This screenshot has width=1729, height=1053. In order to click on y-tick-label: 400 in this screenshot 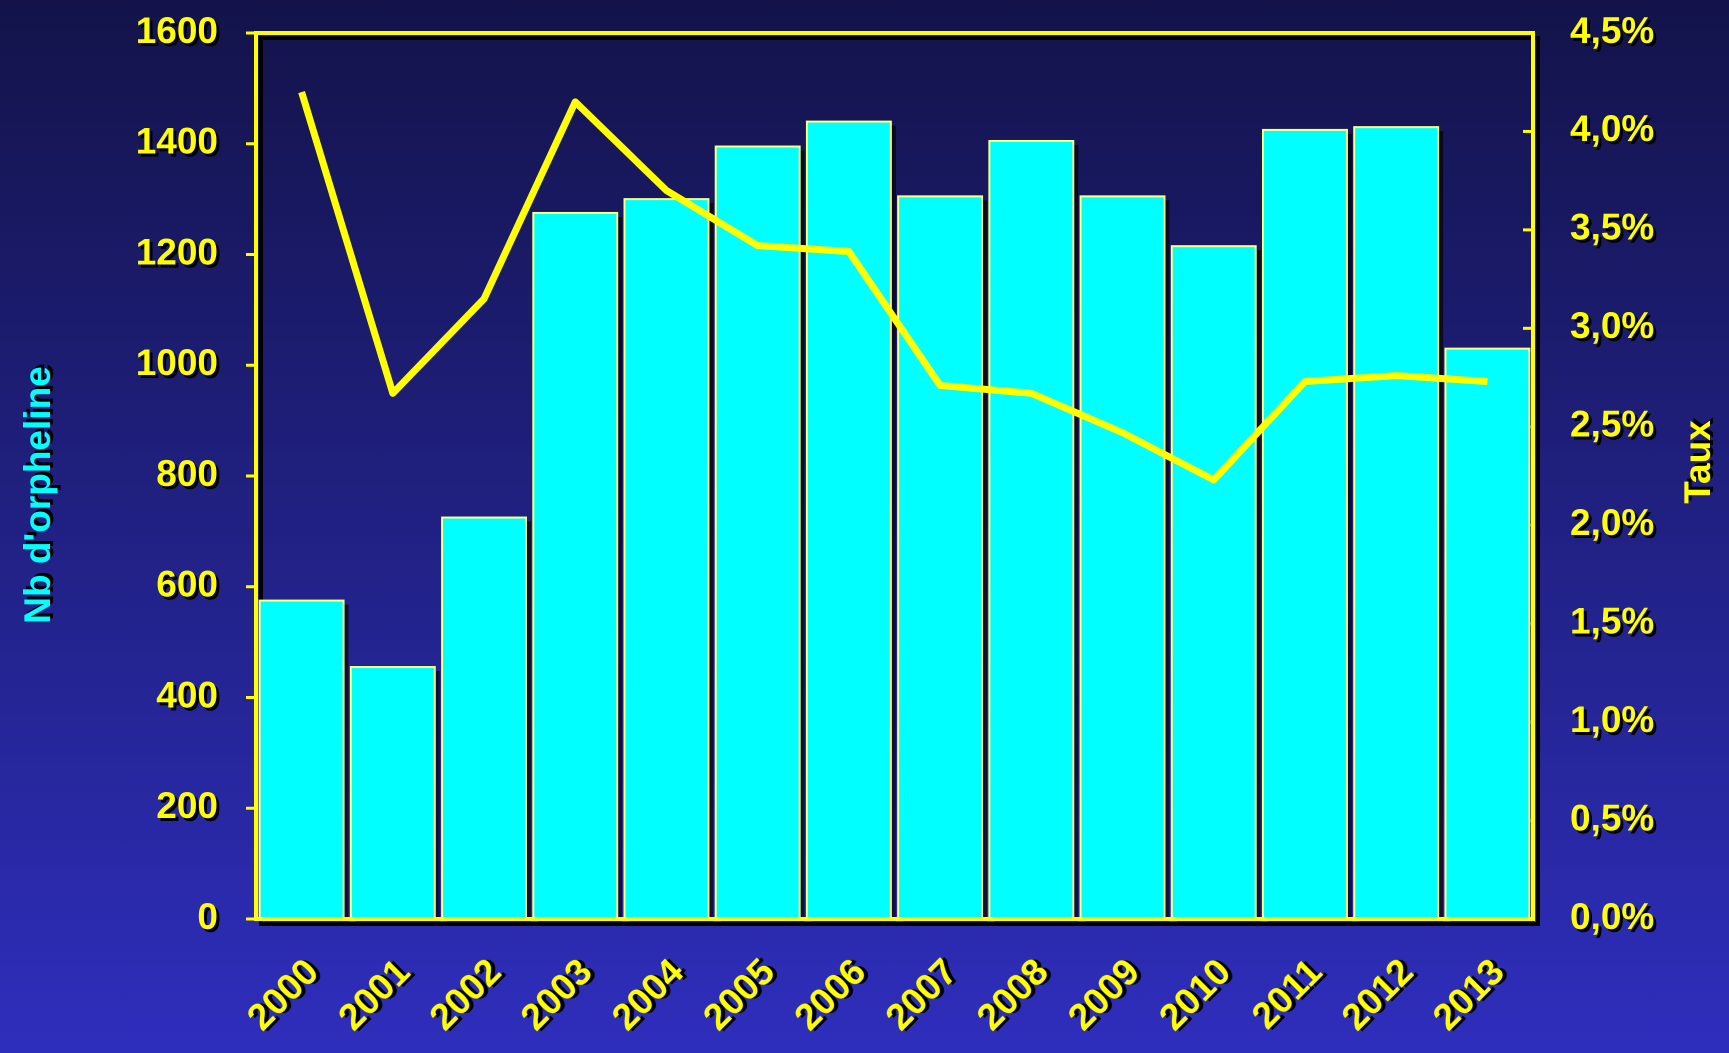, I will do `click(187, 694)`.